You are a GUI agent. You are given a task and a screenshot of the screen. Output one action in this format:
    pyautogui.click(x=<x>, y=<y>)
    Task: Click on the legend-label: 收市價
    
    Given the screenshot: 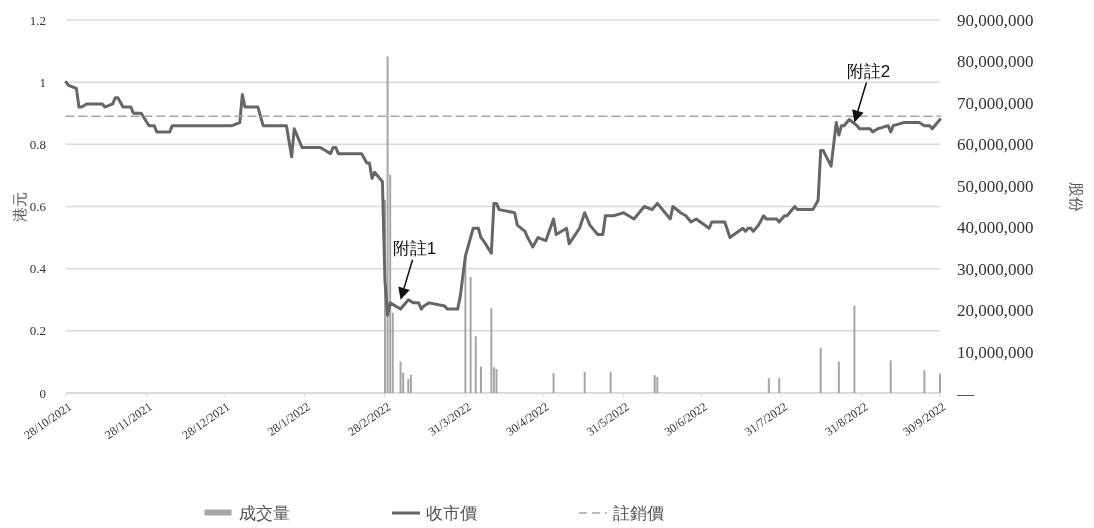 What is the action you would take?
    pyautogui.click(x=451, y=513)
    